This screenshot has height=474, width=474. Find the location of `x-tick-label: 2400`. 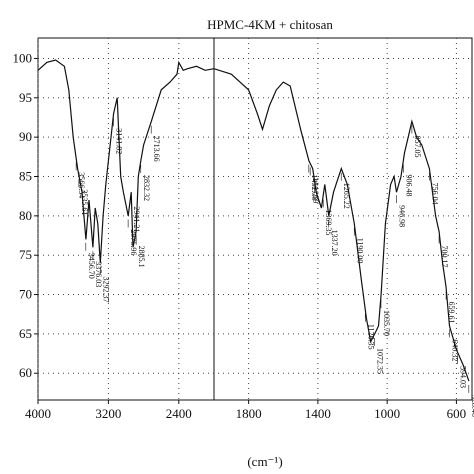

x-tick-label: 2400 is located at coordinates (179, 413).